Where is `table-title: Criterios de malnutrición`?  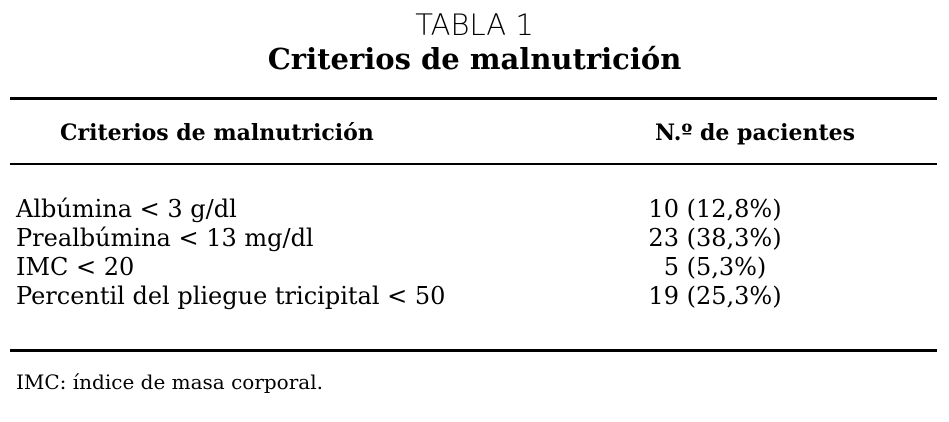
table-title: Criterios de malnutrición is located at coordinates (474, 59).